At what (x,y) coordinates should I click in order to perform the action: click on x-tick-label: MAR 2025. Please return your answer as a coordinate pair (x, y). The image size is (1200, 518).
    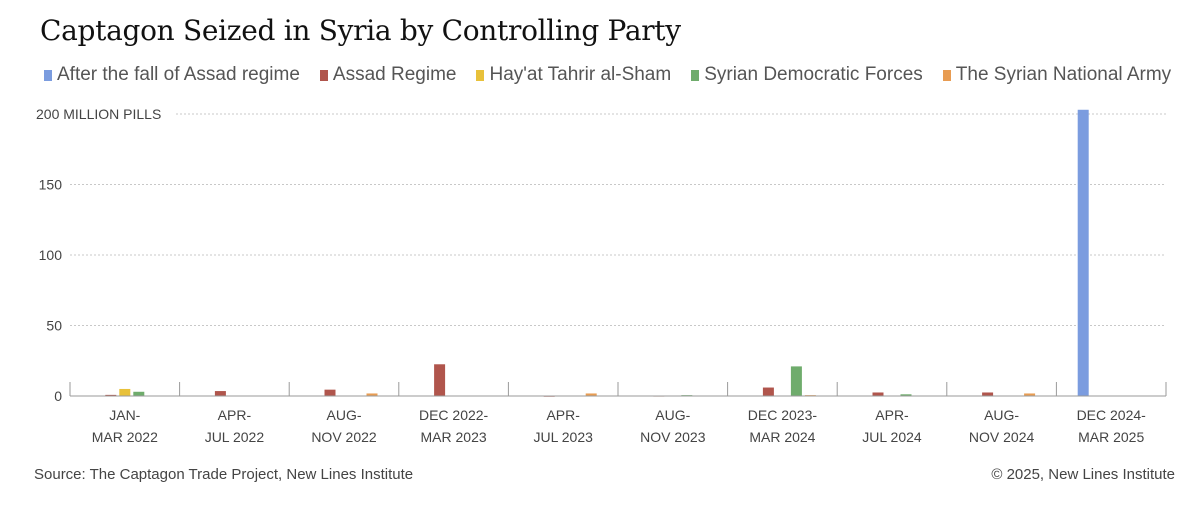
    Looking at the image, I should click on (1111, 437).